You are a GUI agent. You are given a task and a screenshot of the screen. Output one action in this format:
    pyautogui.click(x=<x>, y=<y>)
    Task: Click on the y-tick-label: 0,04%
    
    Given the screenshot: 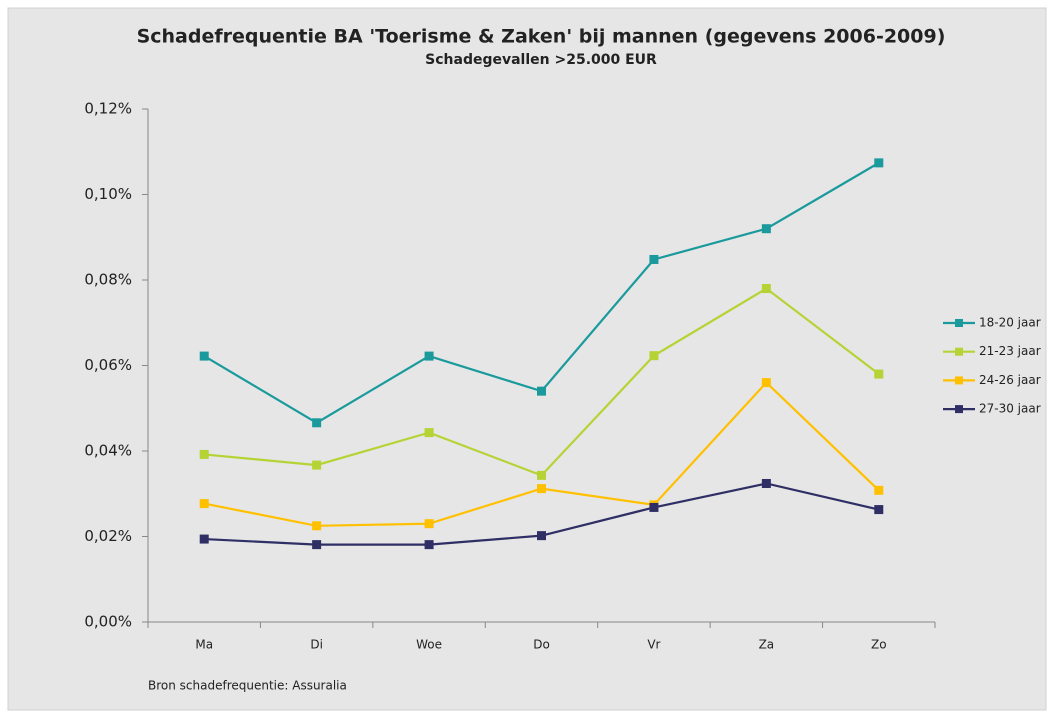 What is the action you would take?
    pyautogui.click(x=108, y=451)
    